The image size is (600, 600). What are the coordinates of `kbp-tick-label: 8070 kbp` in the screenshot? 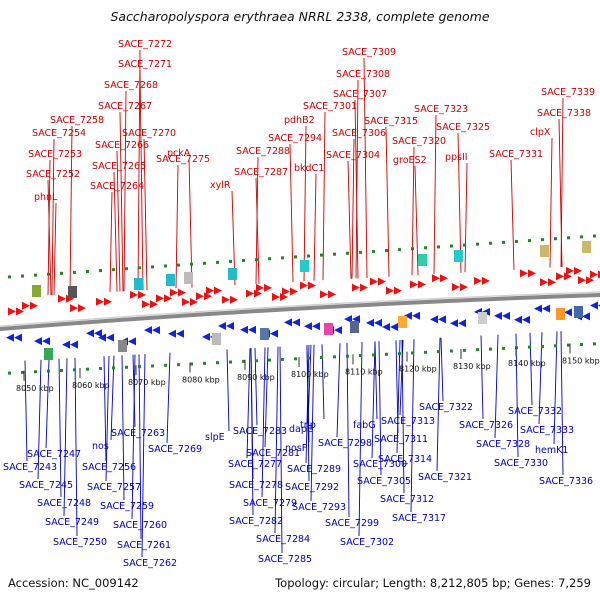 It's located at (147, 382).